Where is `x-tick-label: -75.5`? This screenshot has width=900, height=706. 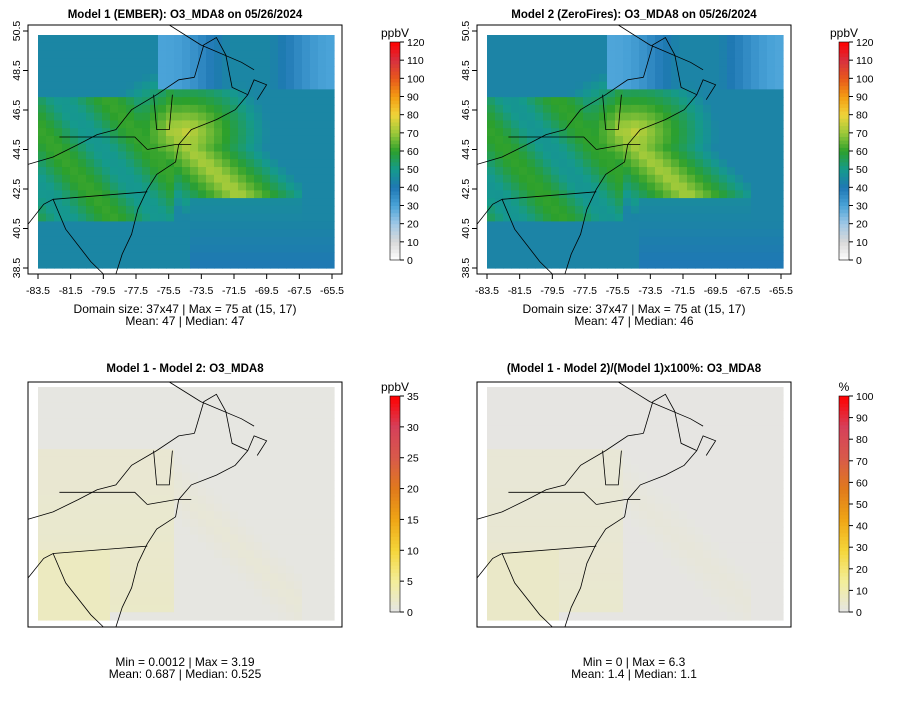
x-tick-label: -75.5 is located at coordinates (169, 291).